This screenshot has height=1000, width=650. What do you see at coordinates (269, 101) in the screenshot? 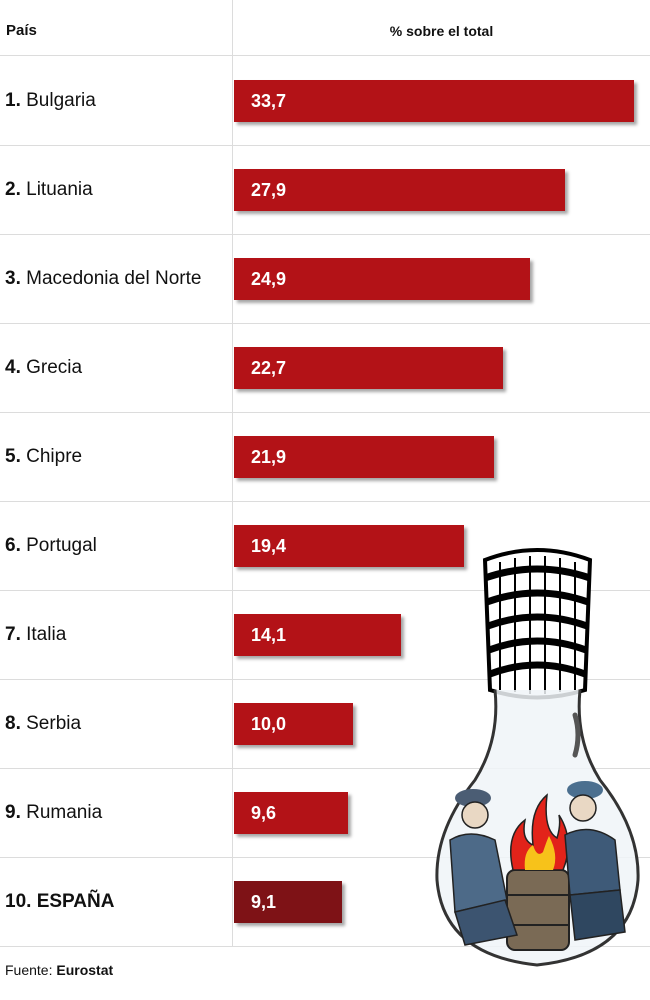
I see `data-label: 33,7` at bounding box center [269, 101].